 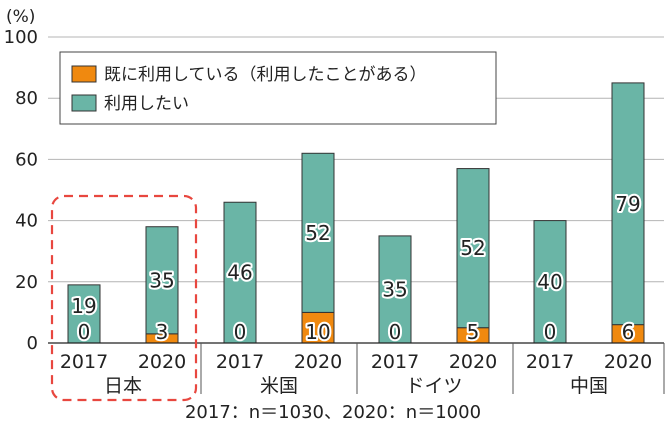 I want to click on data-label: 5, so click(x=473, y=332).